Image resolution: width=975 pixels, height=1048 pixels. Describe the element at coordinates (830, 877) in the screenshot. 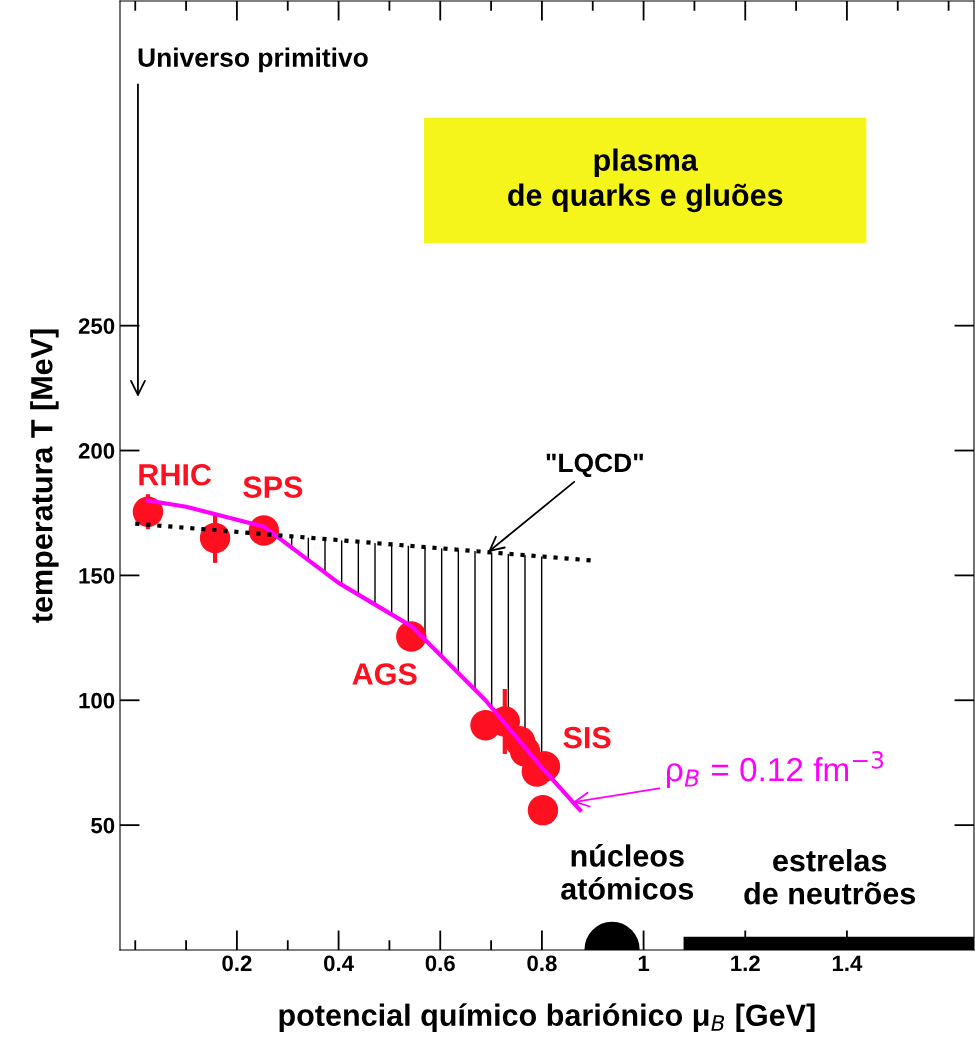

I see `annotation: estrelas de neutrões` at that location.